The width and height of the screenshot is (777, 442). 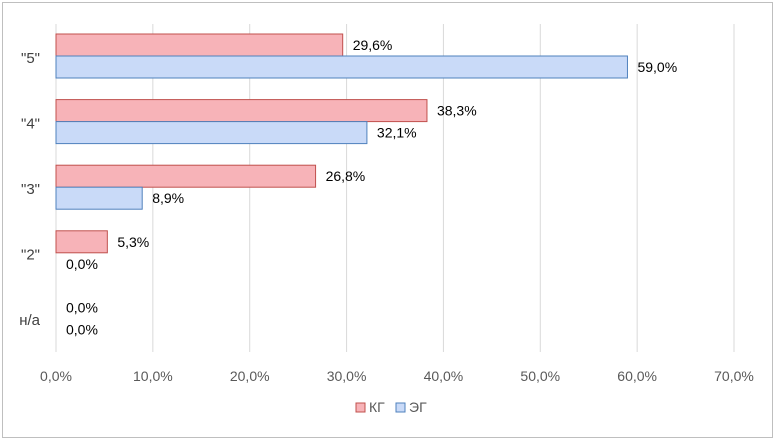 I want to click on category-label: "4", so click(x=30, y=123).